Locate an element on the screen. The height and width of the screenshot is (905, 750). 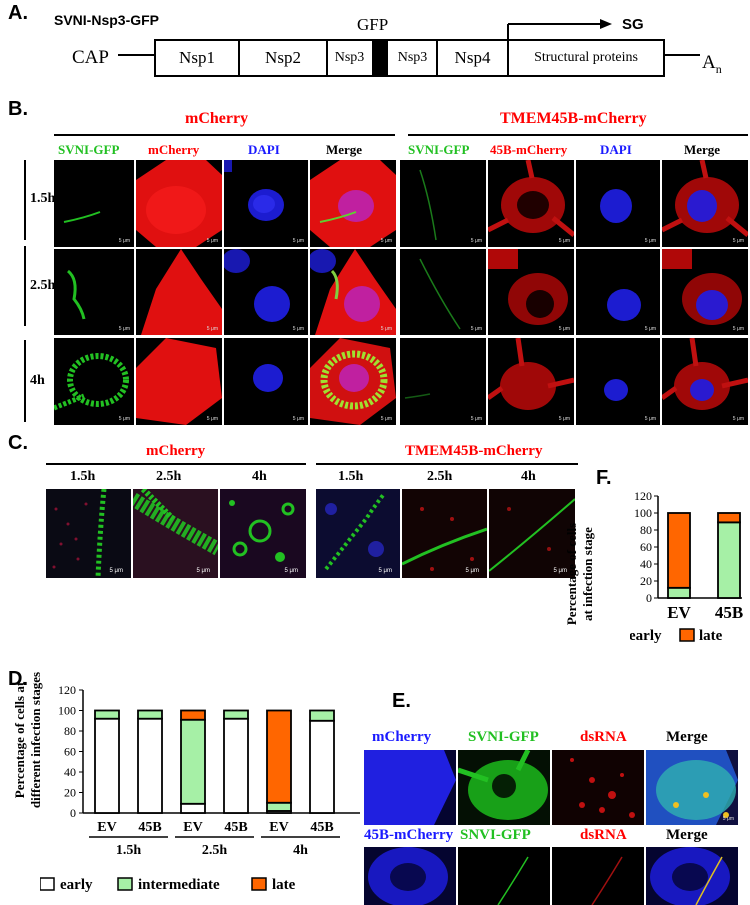
b-time-1: 1.5h is located at coordinates (43, 198).